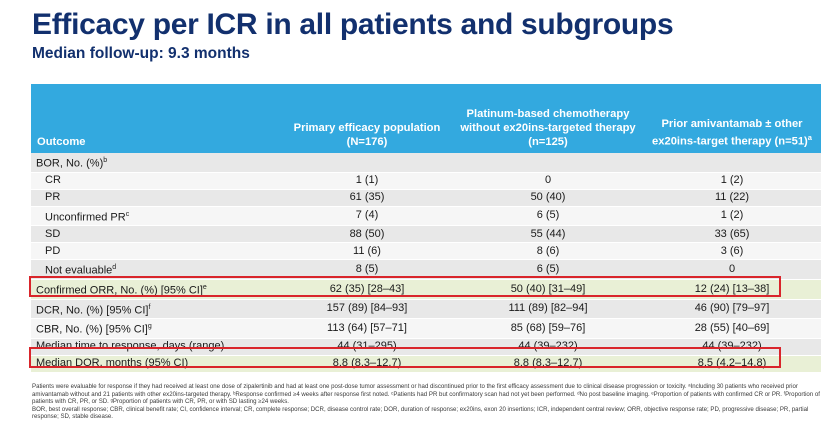  What do you see at coordinates (732, 234) in the screenshot?
I see `table-cell: 33 (65)` at bounding box center [732, 234].